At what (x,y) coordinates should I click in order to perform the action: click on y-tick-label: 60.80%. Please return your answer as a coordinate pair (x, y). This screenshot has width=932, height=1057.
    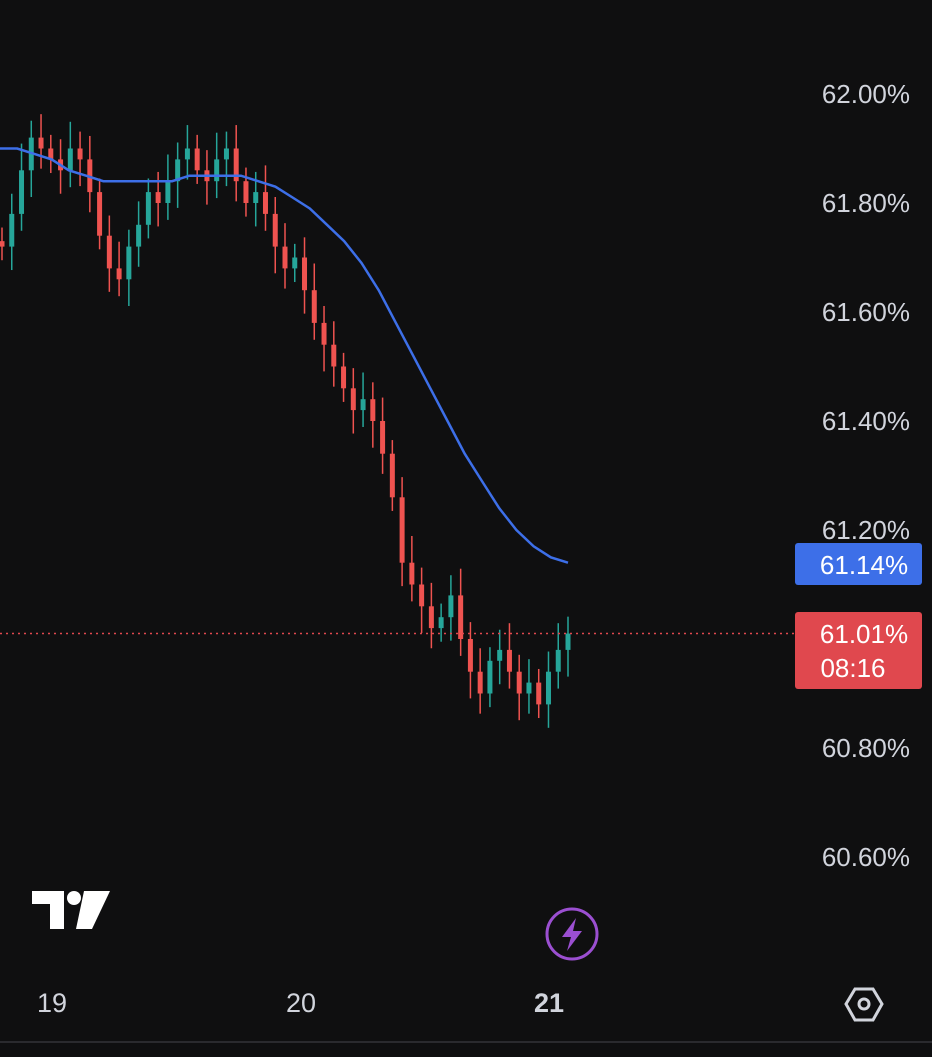
    Looking at the image, I should click on (866, 748).